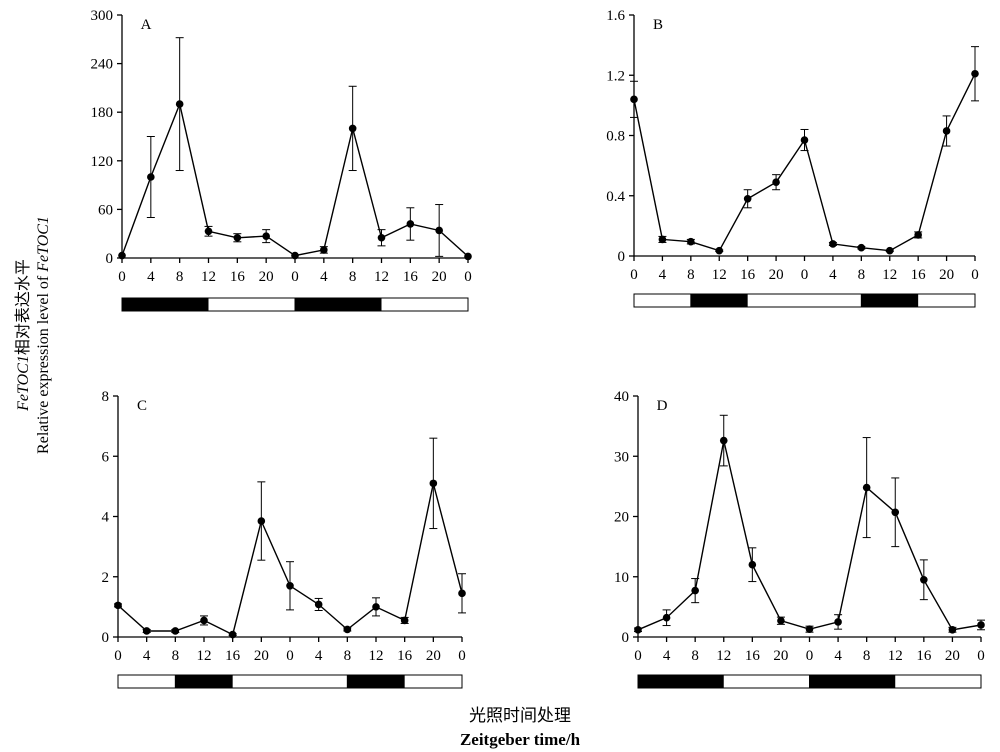 This screenshot has width=1000, height=752. I want to click on y-axis-title-chinese: 相对表达水平, so click(23, 307).